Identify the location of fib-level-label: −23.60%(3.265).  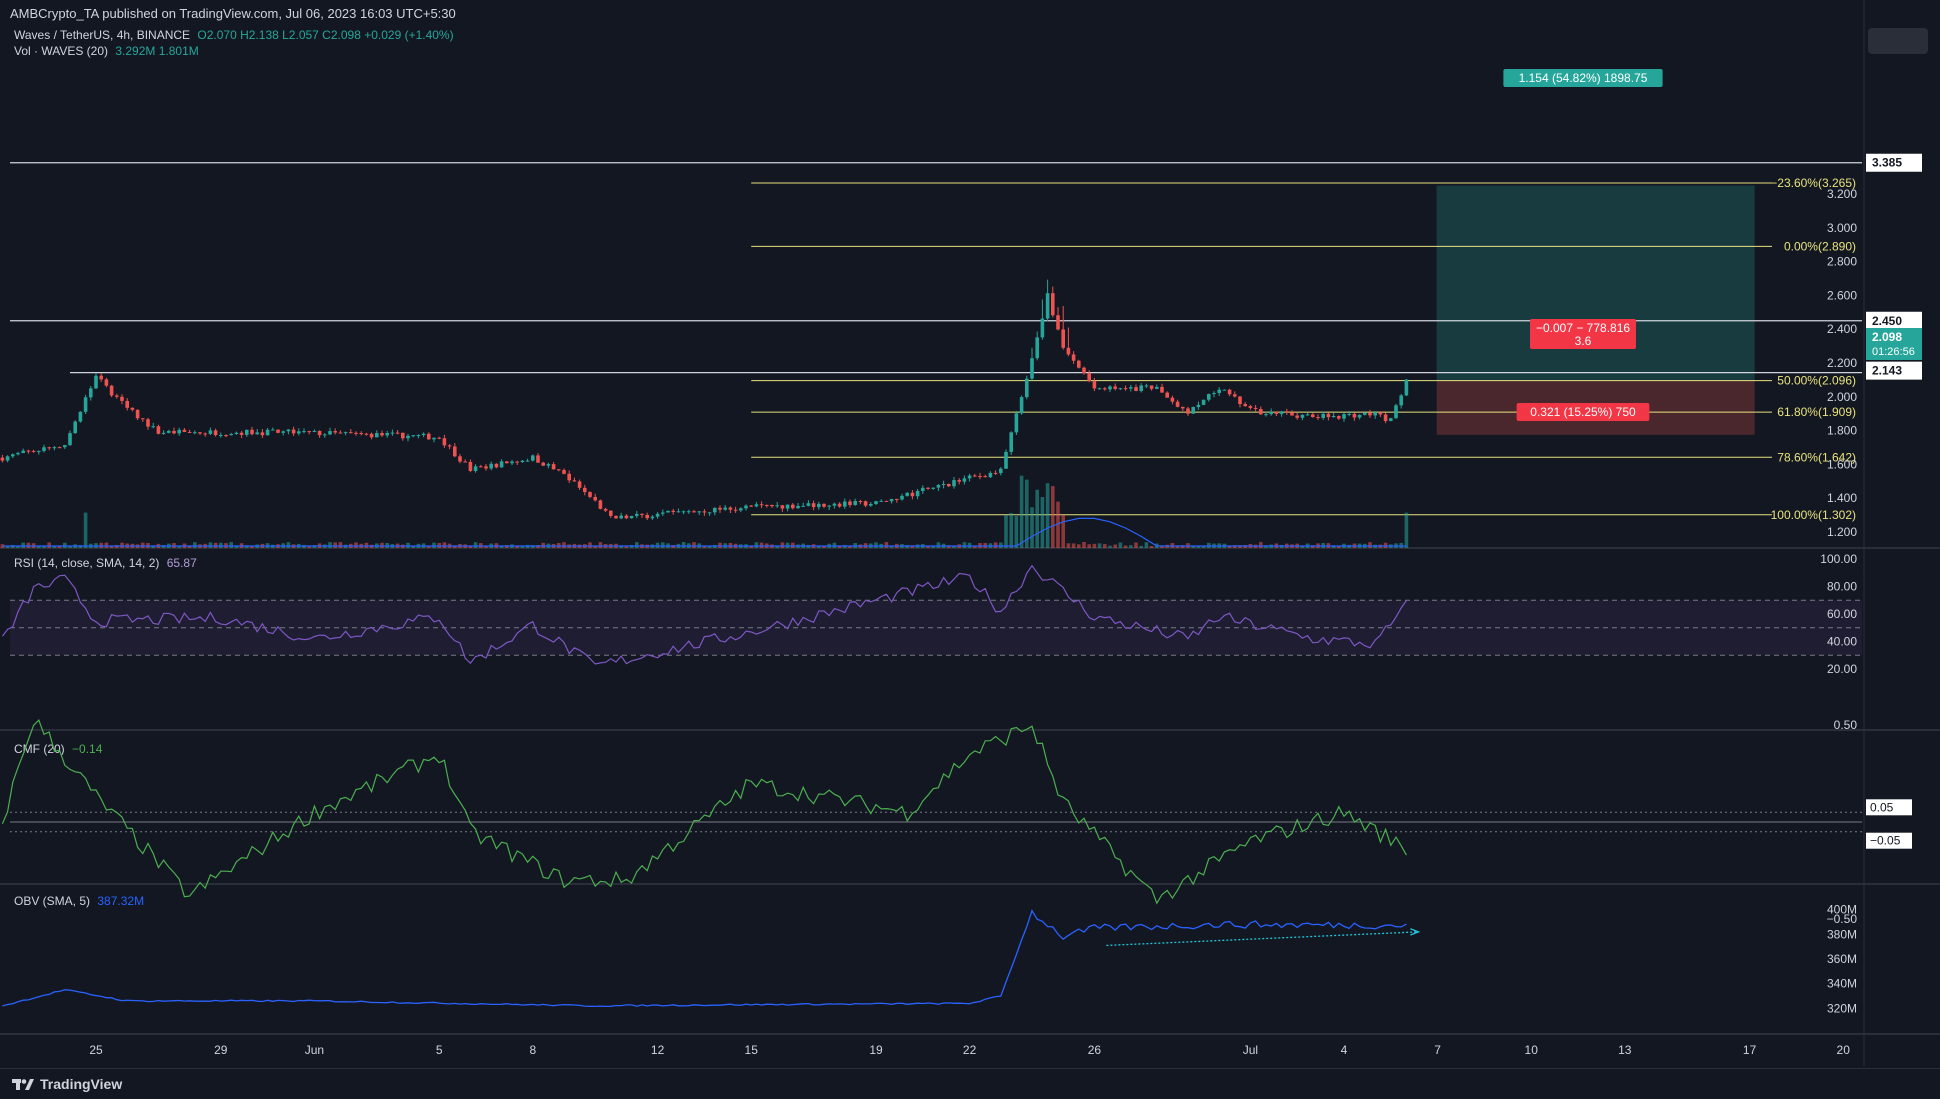
(1813, 183).